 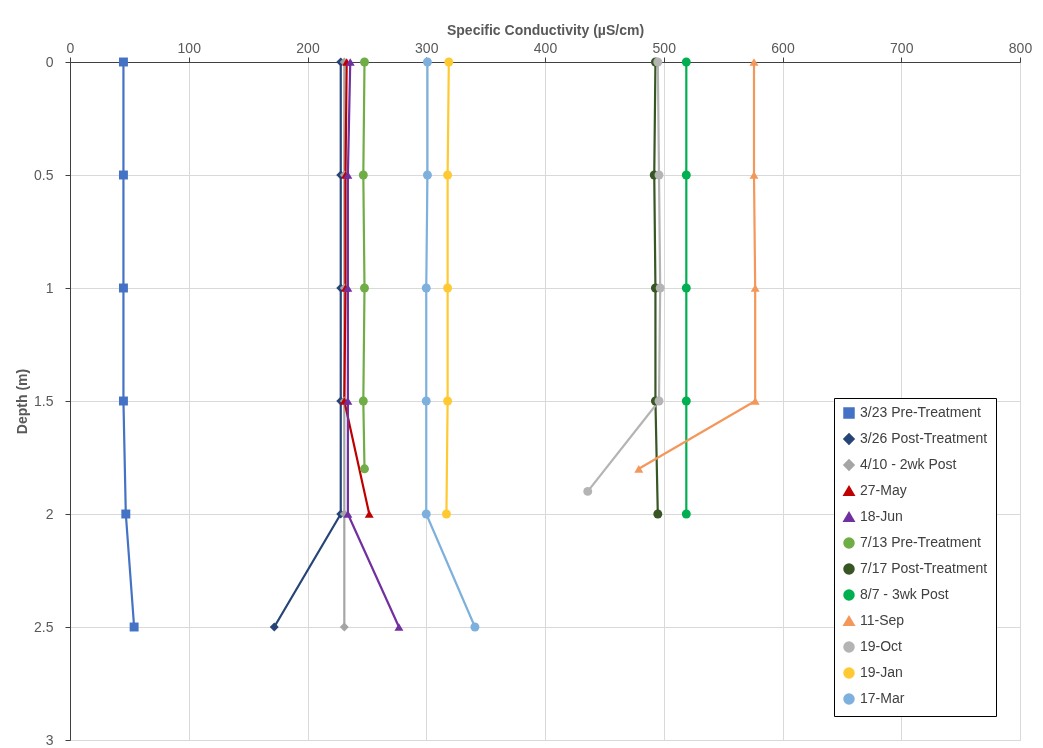 I want to click on legend-label: 27-May, so click(x=883, y=490).